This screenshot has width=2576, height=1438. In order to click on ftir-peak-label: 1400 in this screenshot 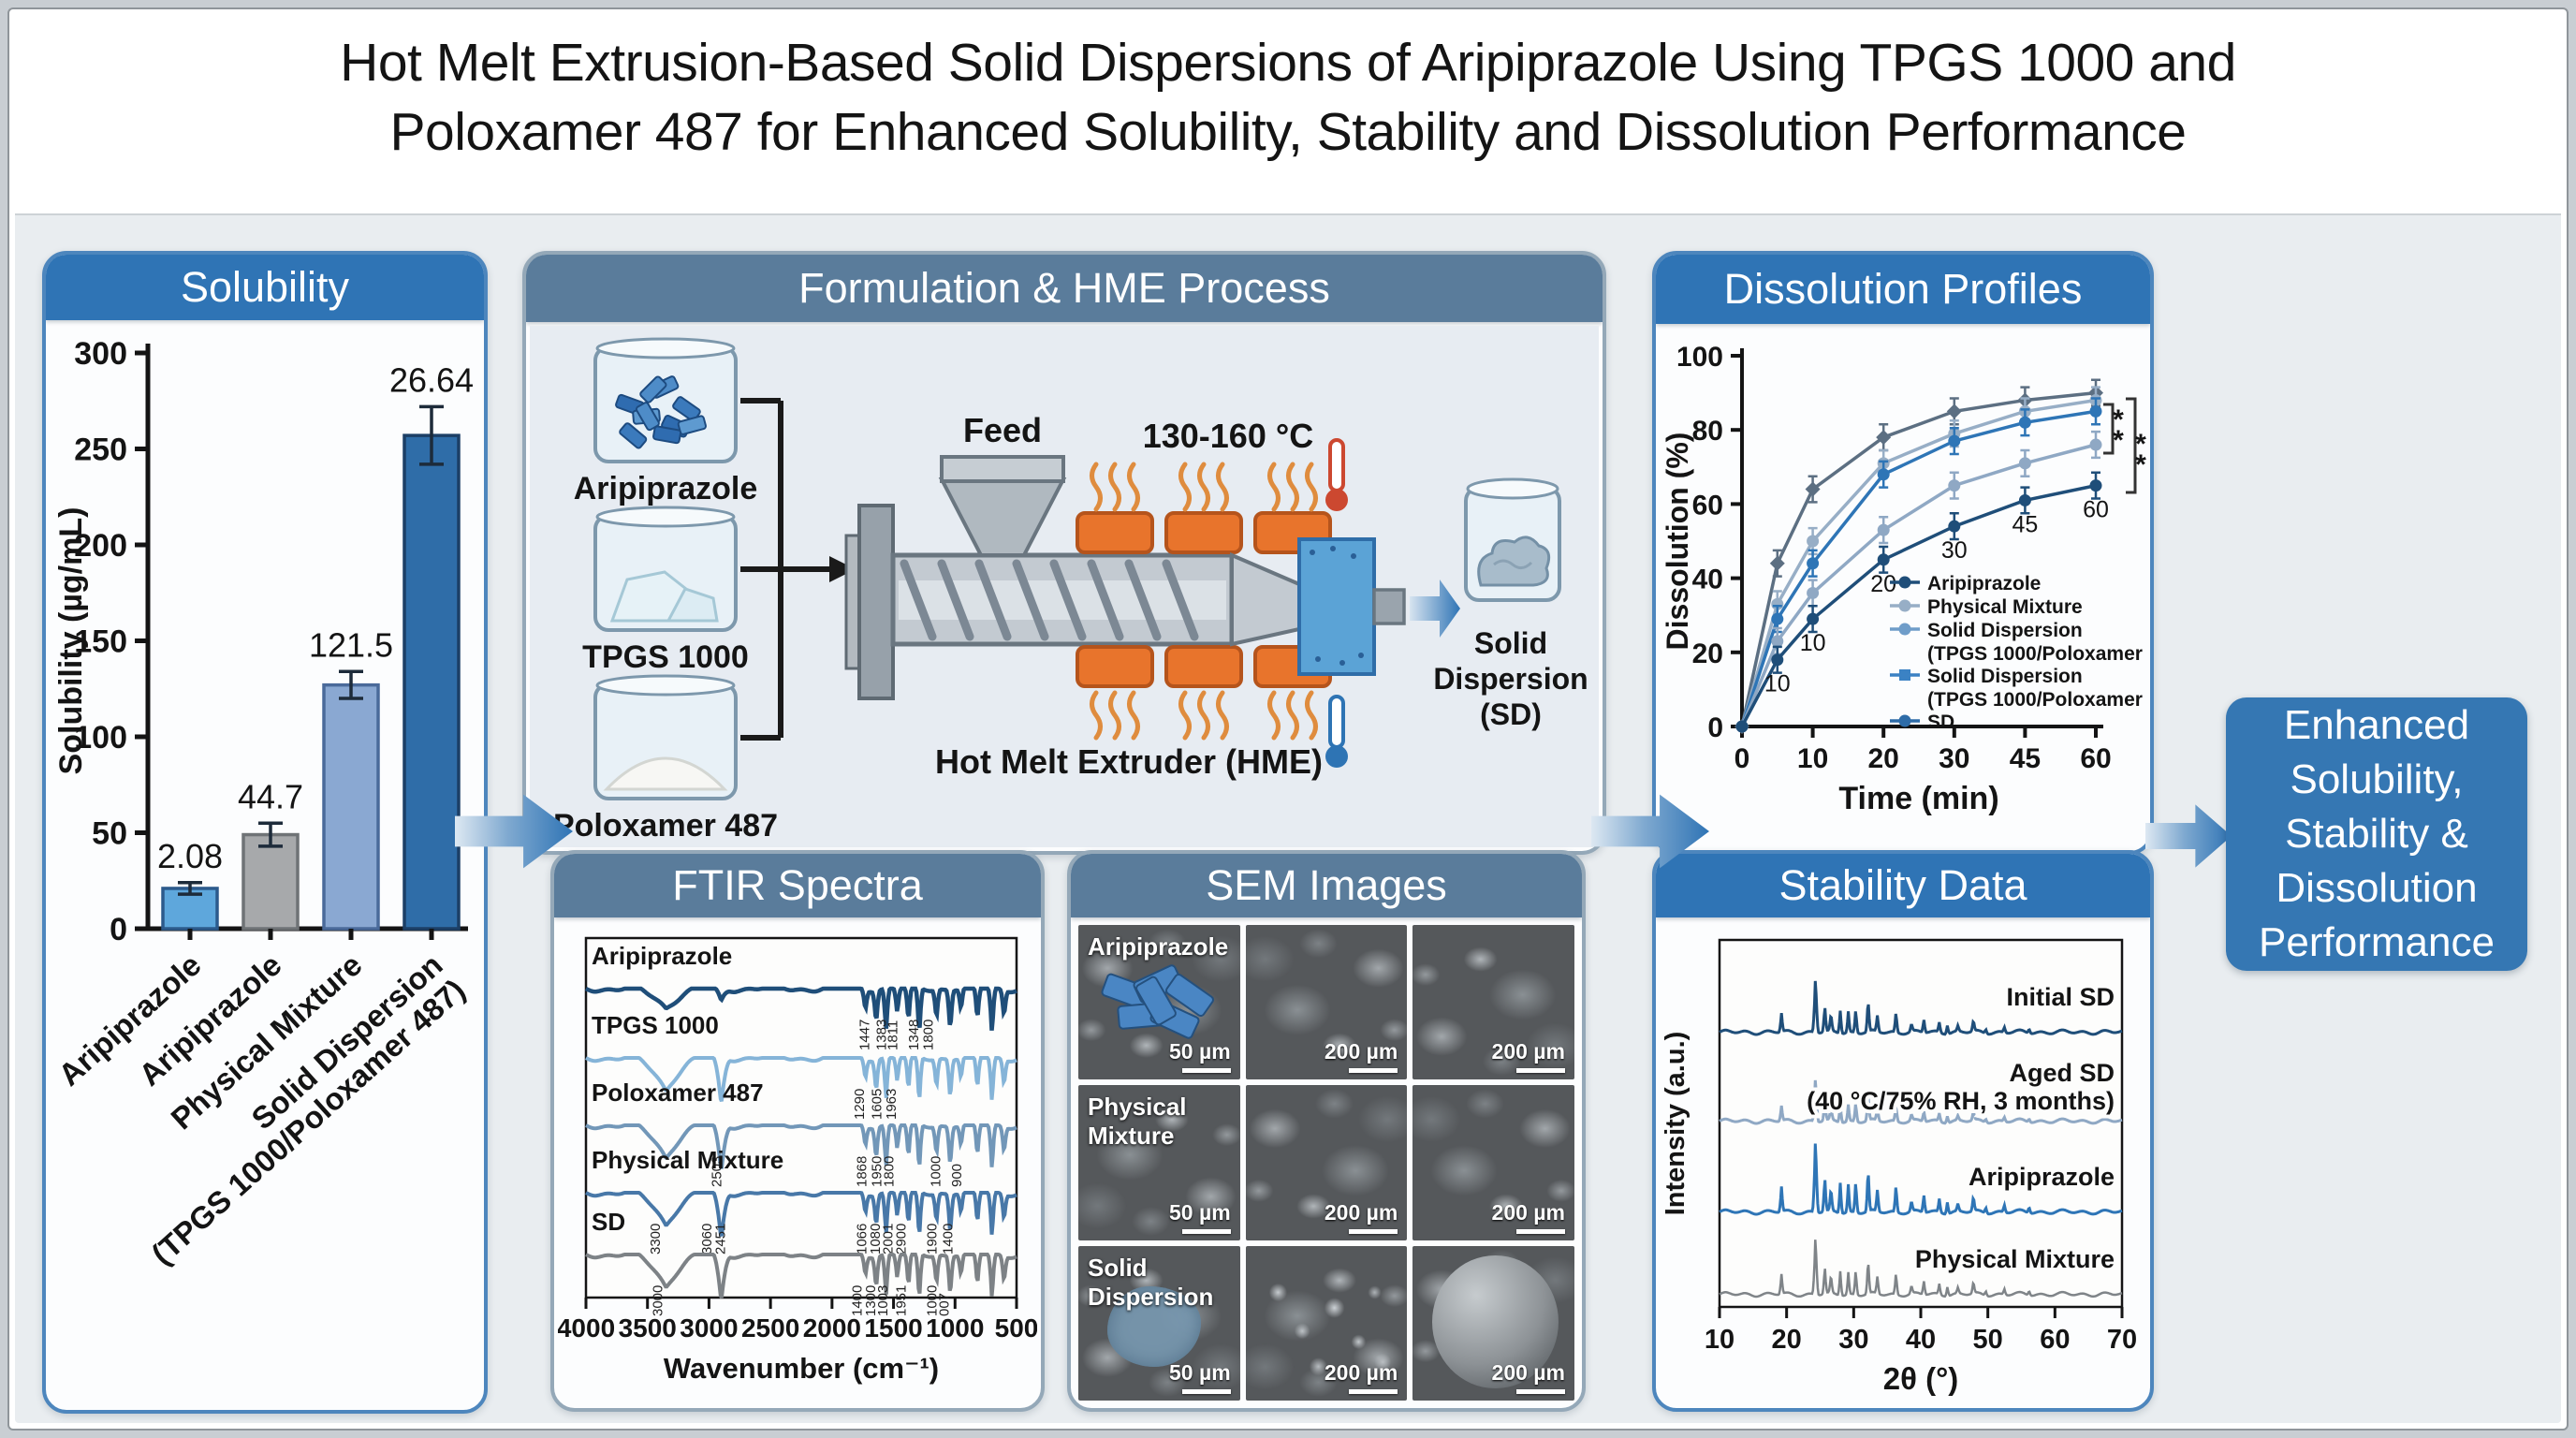, I will do `click(857, 1300)`.